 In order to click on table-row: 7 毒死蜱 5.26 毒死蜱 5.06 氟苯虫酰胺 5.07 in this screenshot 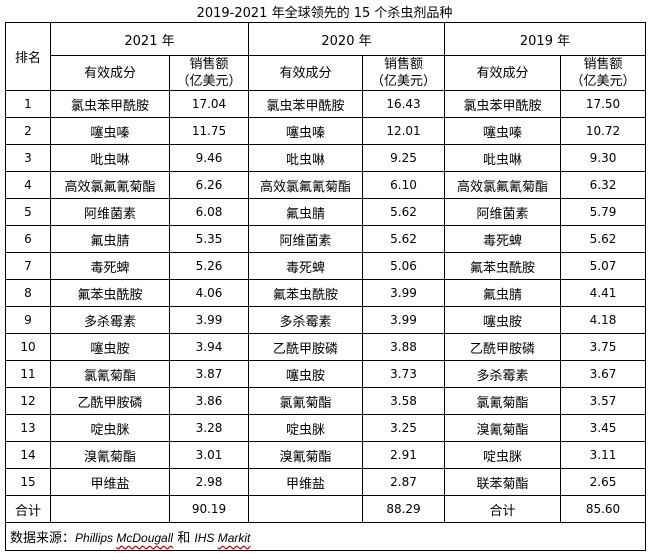, I will do `click(325, 266)`.